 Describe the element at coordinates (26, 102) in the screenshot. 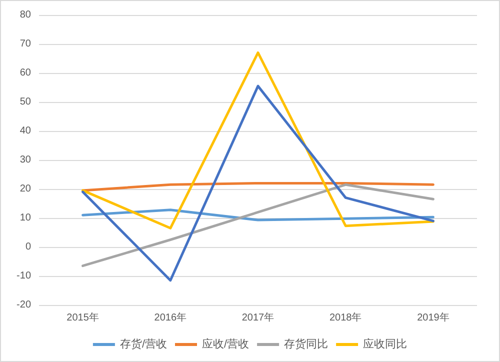

I see `y-tick-label: 50` at that location.